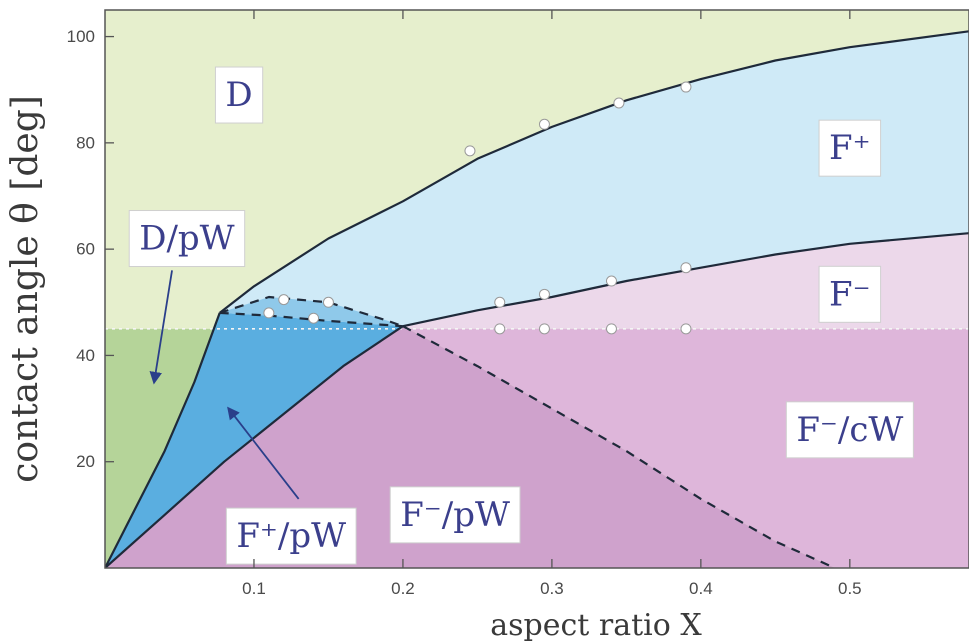 The height and width of the screenshot is (644, 969). What do you see at coordinates (85, 142) in the screenshot?
I see `y-tick-label: 80` at bounding box center [85, 142].